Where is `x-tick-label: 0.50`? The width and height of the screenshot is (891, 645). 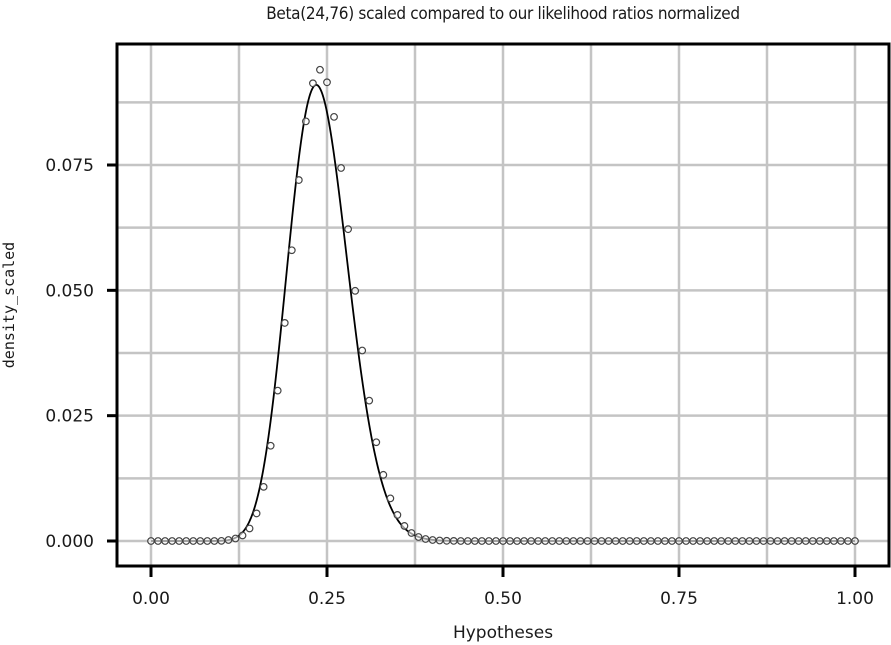 x-tick-label: 0.50 is located at coordinates (503, 599).